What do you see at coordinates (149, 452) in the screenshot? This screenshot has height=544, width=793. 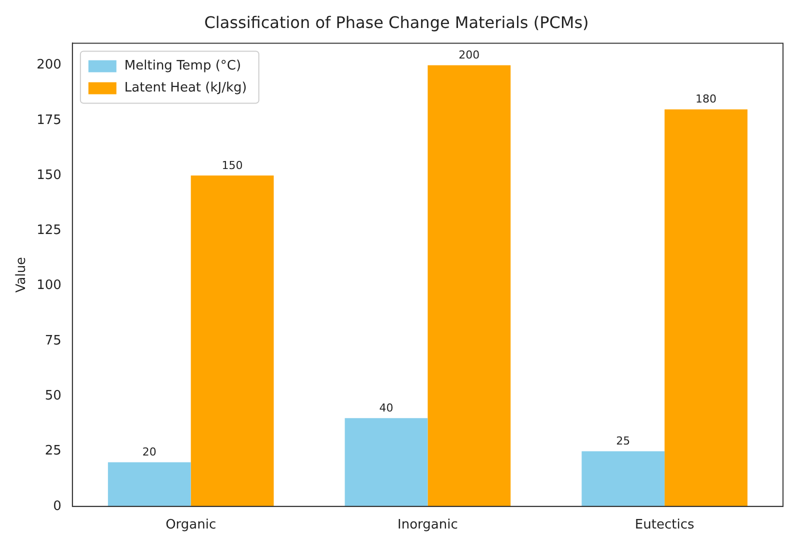 I see `data-label: 20` at bounding box center [149, 452].